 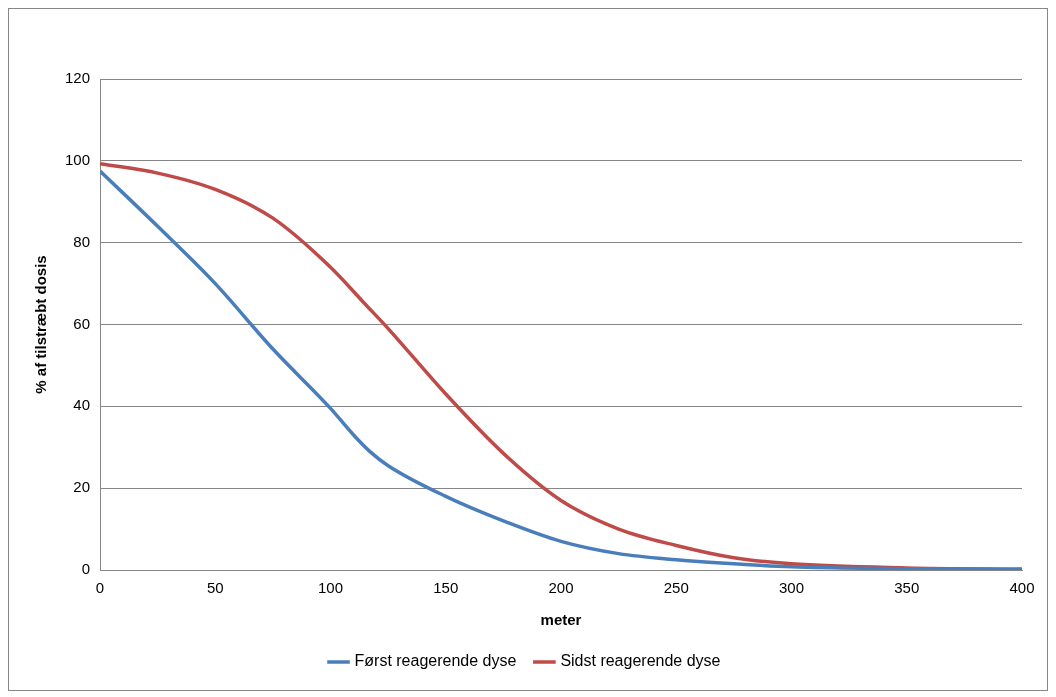 What do you see at coordinates (907, 588) in the screenshot?
I see `x-tick-label: 350` at bounding box center [907, 588].